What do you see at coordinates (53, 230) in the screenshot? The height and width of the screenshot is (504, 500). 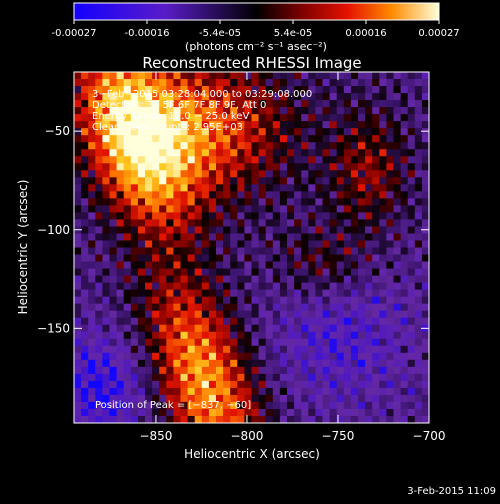 I see `y-tick-label: −100` at bounding box center [53, 230].